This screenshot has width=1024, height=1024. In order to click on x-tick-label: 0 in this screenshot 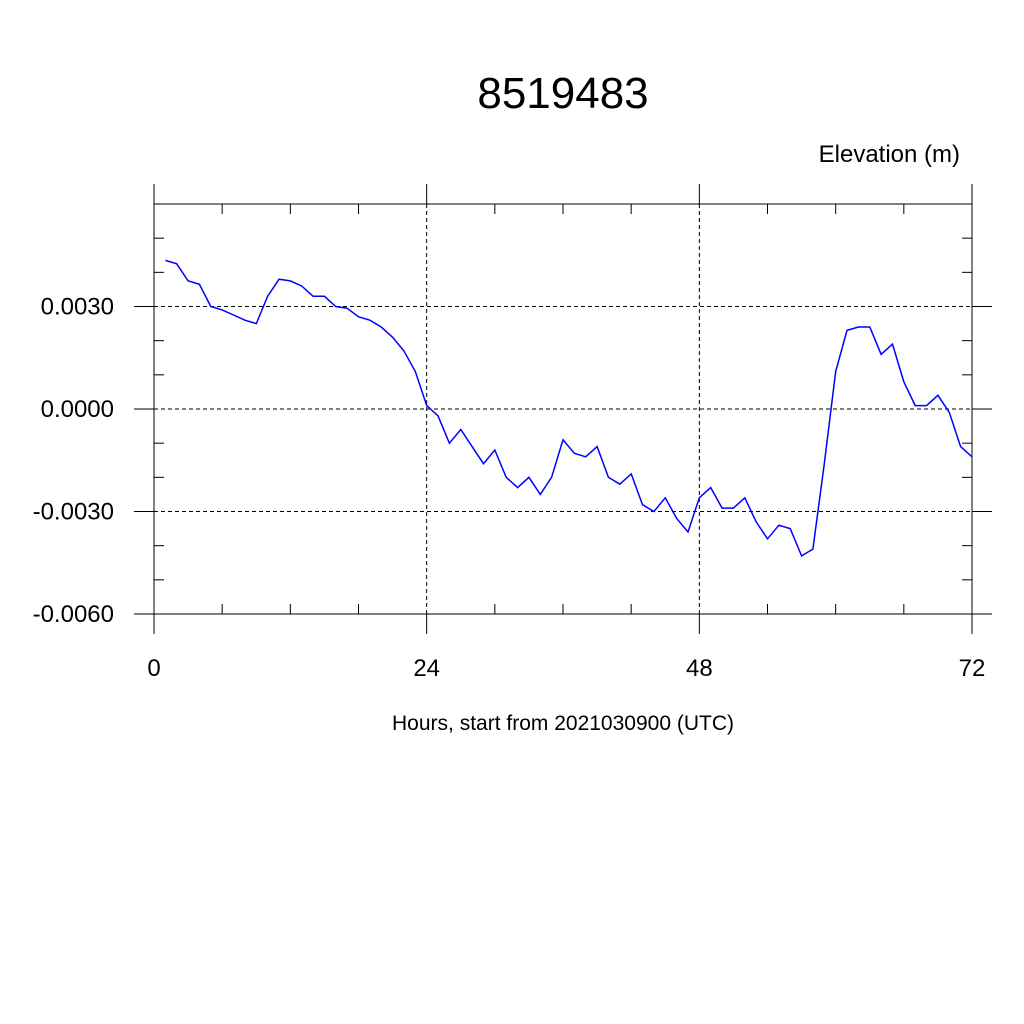, I will do `click(153, 668)`.